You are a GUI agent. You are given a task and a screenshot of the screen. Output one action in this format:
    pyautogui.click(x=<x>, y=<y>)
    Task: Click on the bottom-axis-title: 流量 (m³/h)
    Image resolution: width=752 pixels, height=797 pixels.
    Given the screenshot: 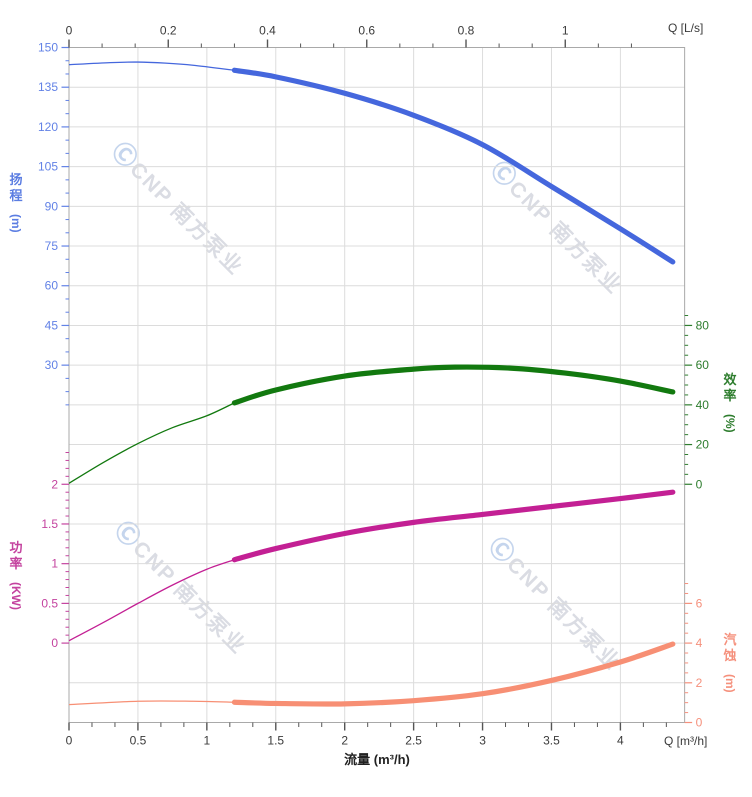 What is the action you would take?
    pyautogui.click(x=377, y=759)
    